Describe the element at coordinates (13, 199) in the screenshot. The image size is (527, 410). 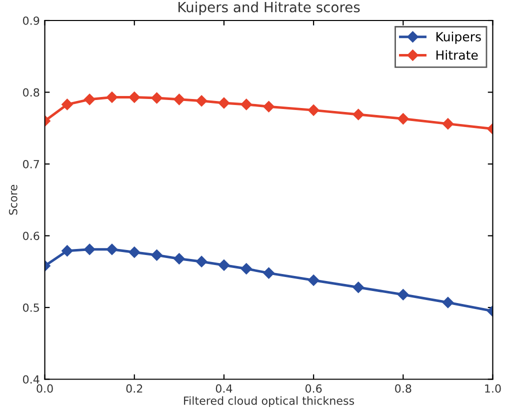
I see `y-axis-title: Score` at that location.